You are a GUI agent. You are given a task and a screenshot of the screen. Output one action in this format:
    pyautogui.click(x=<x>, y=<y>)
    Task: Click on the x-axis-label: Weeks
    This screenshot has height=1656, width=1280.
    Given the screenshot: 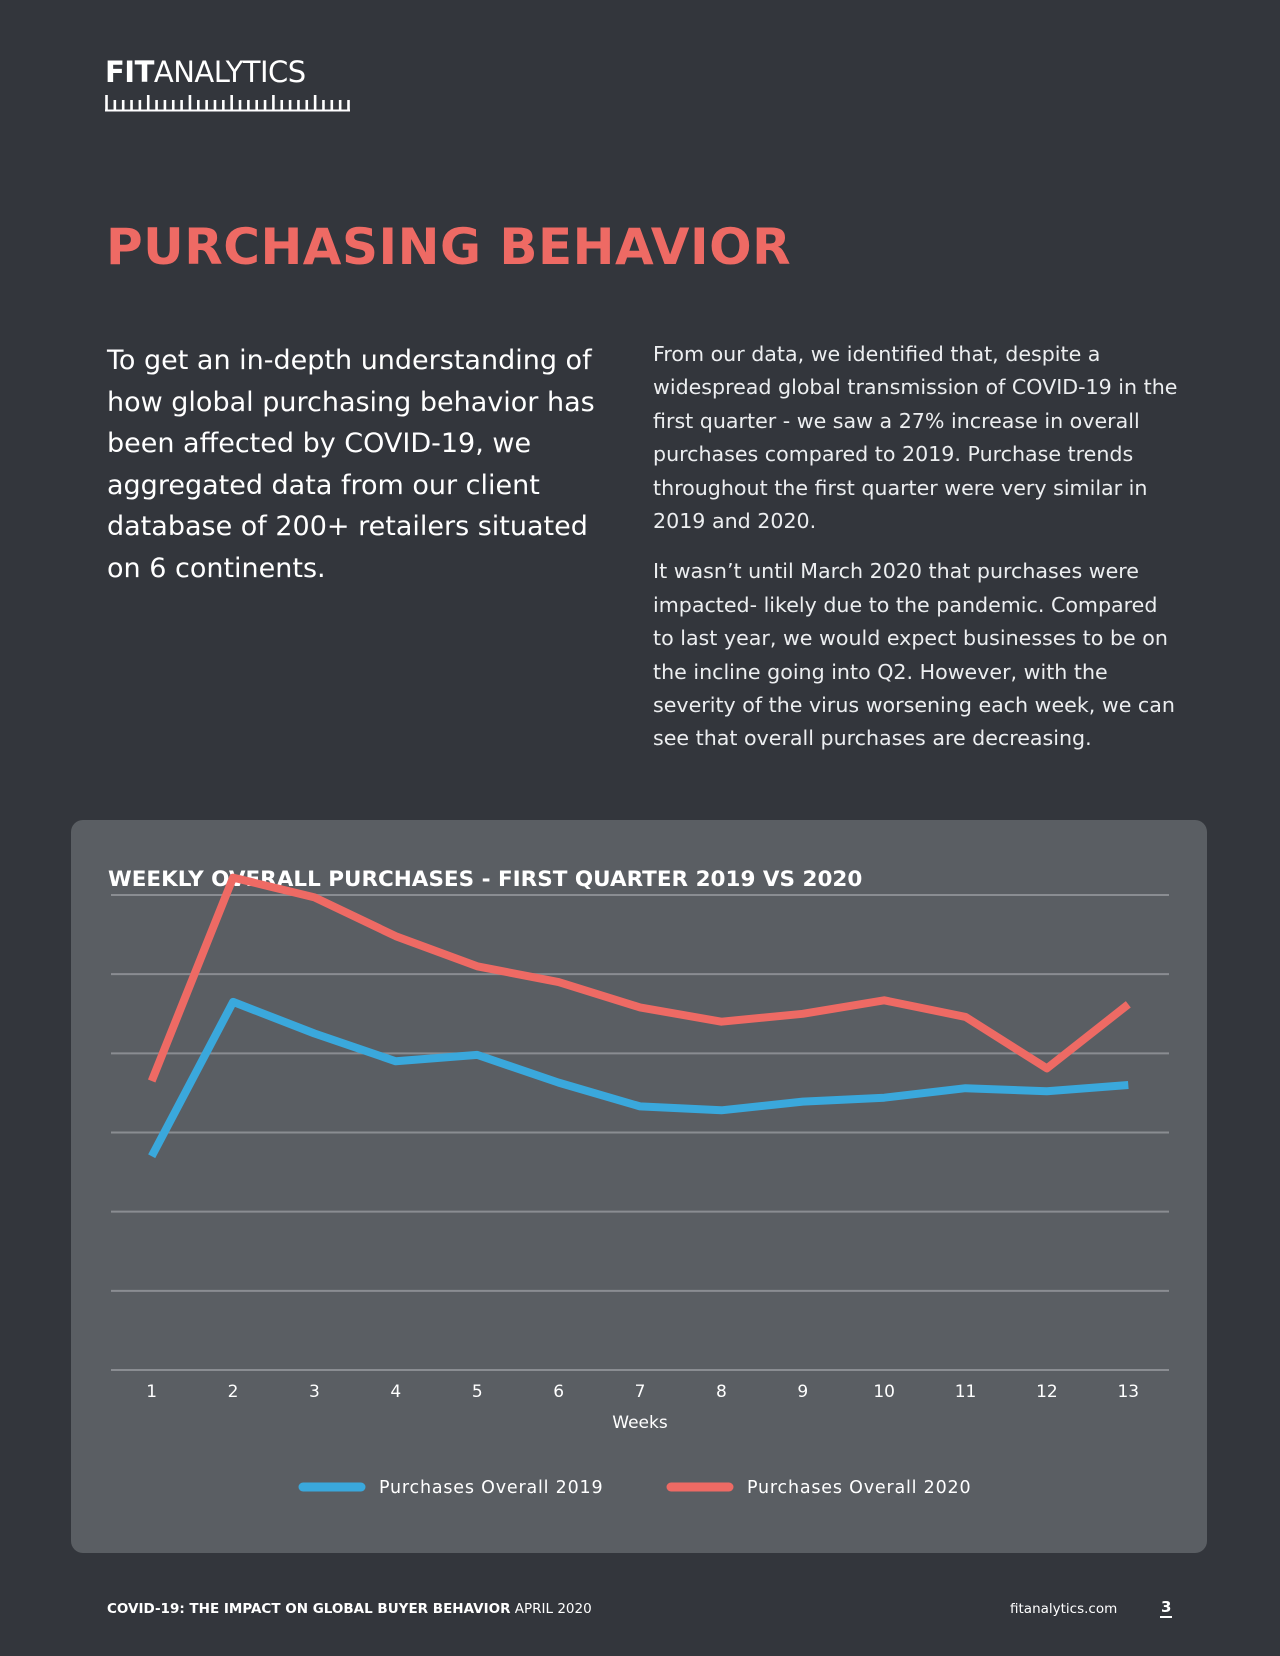 What is the action you would take?
    pyautogui.click(x=640, y=1423)
    